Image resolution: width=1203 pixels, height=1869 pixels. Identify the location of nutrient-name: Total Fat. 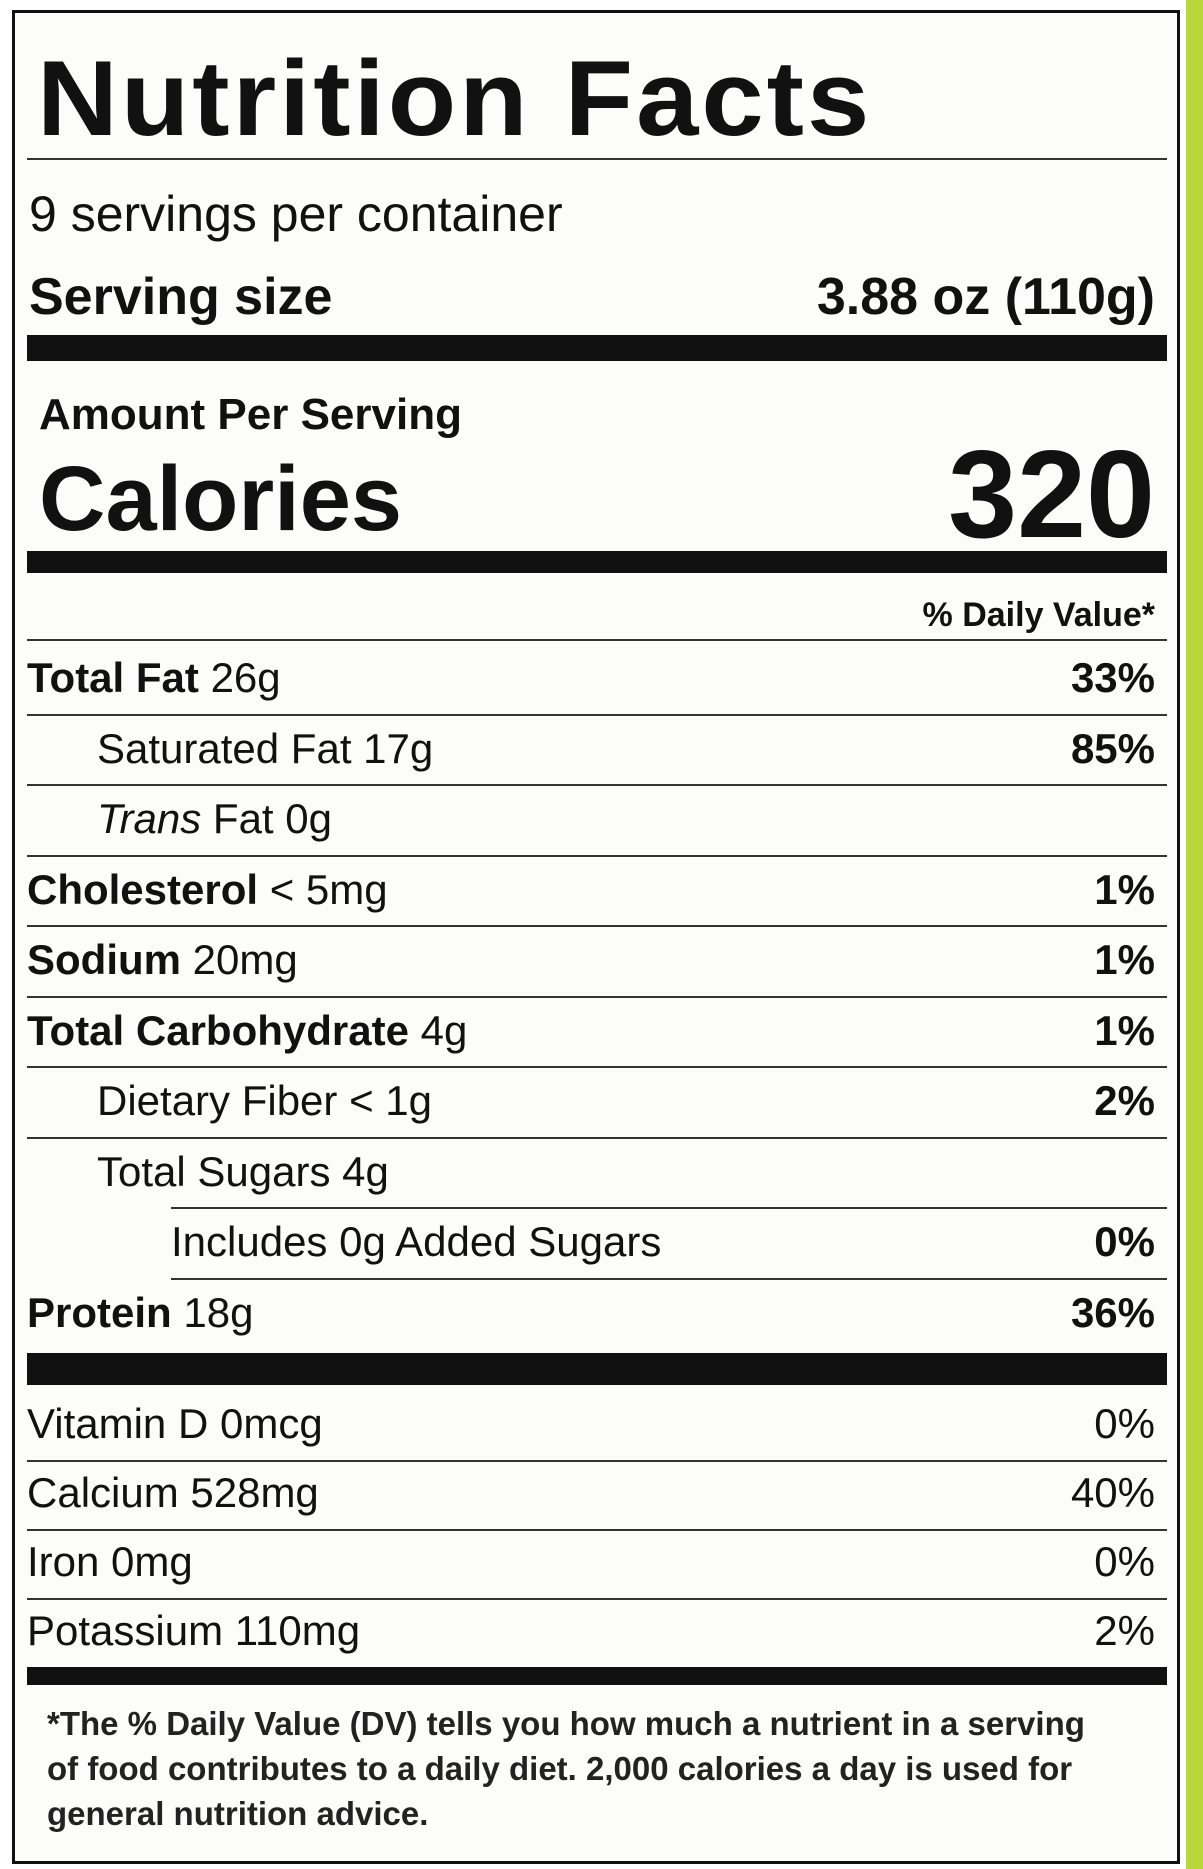
(113, 677).